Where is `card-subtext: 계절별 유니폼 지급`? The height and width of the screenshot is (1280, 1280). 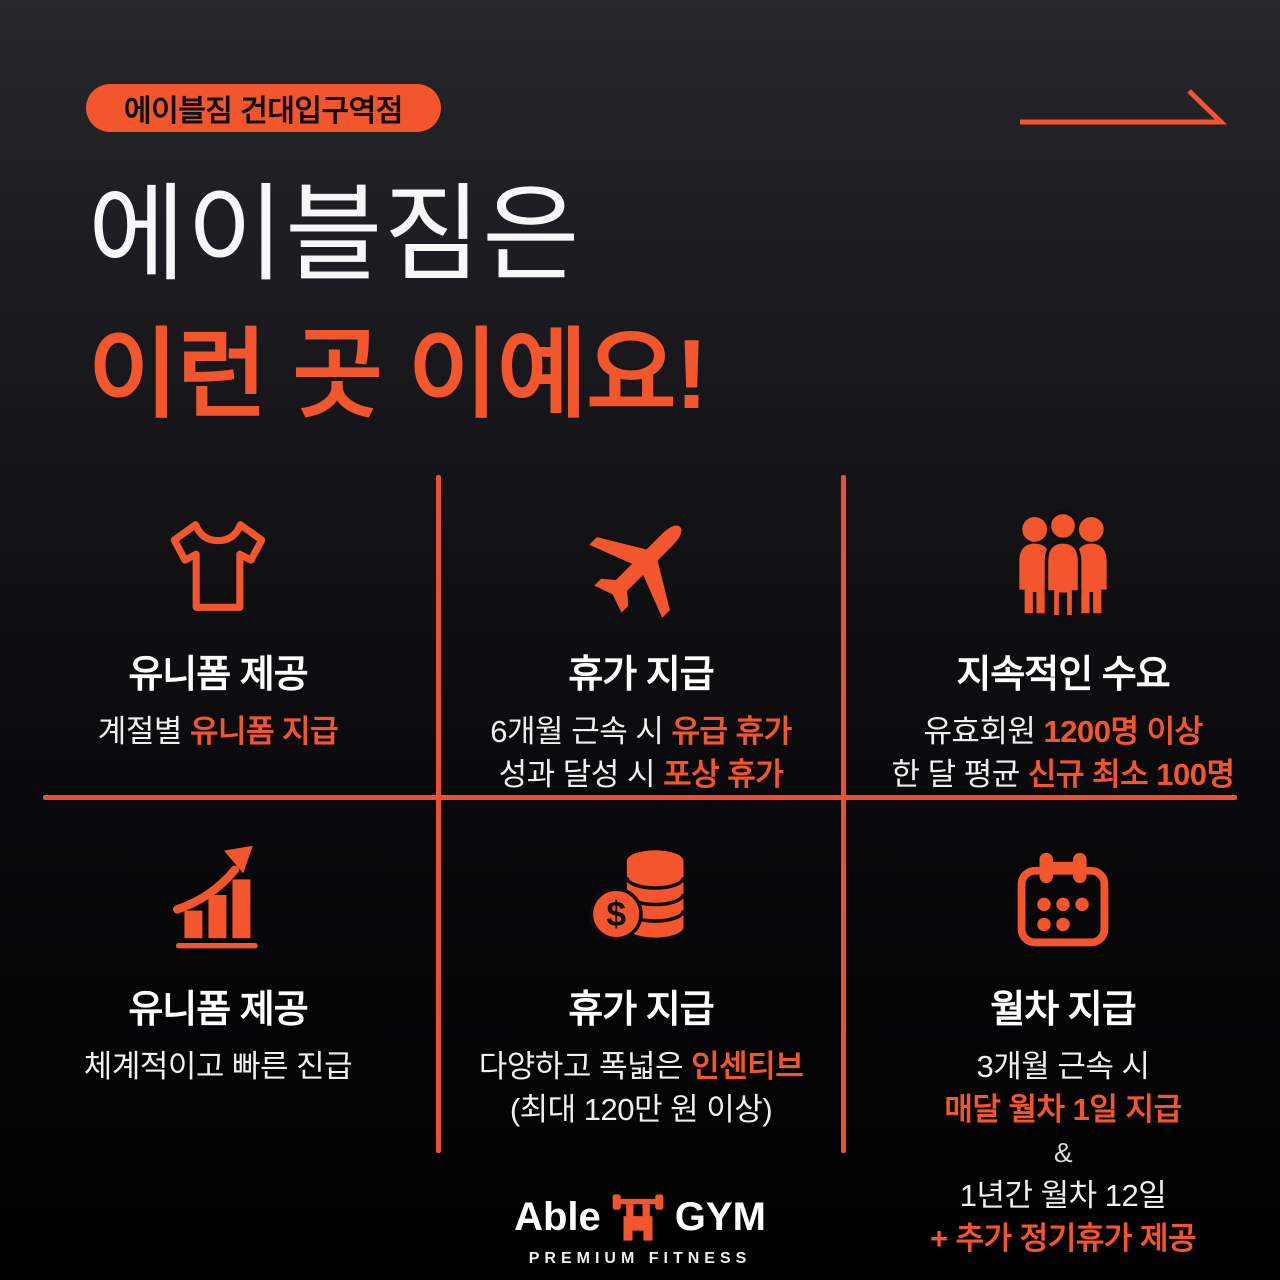 card-subtext: 계절별 유니폼 지급 is located at coordinates (218, 731).